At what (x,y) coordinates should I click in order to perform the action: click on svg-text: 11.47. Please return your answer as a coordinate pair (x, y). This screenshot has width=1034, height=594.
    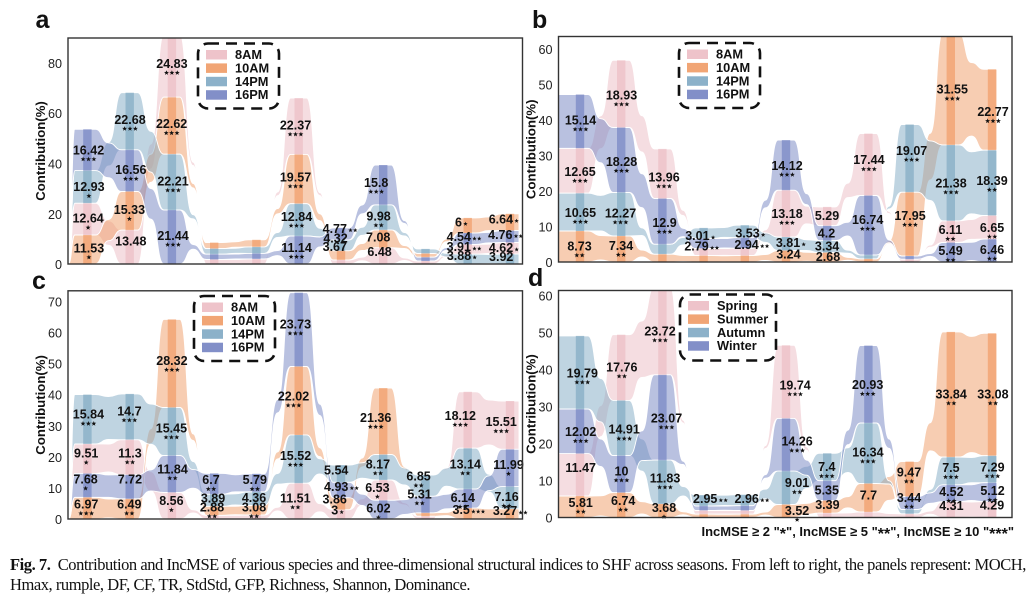
    Looking at the image, I should click on (580, 468).